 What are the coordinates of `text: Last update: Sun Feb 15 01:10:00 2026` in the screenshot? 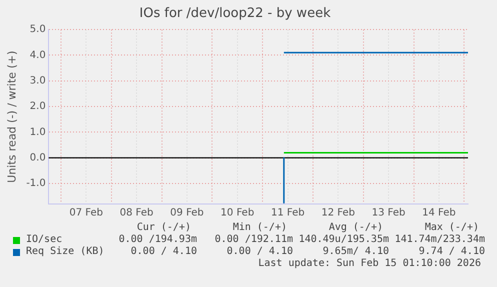 It's located at (369, 264).